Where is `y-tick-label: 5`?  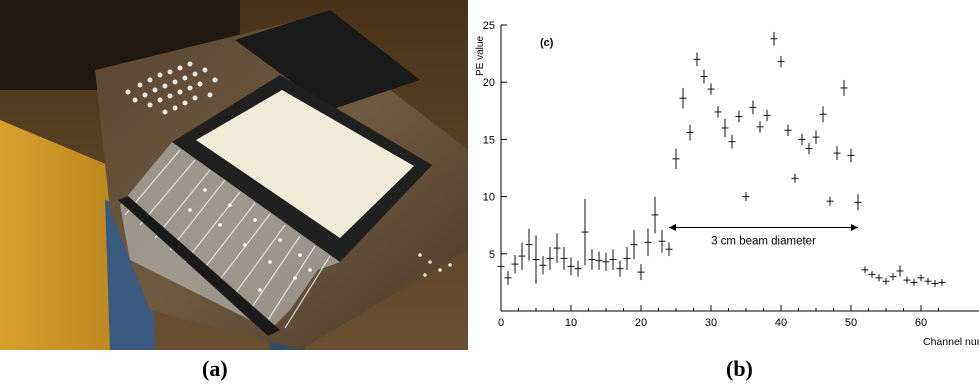 y-tick-label: 5 is located at coordinates (492, 255).